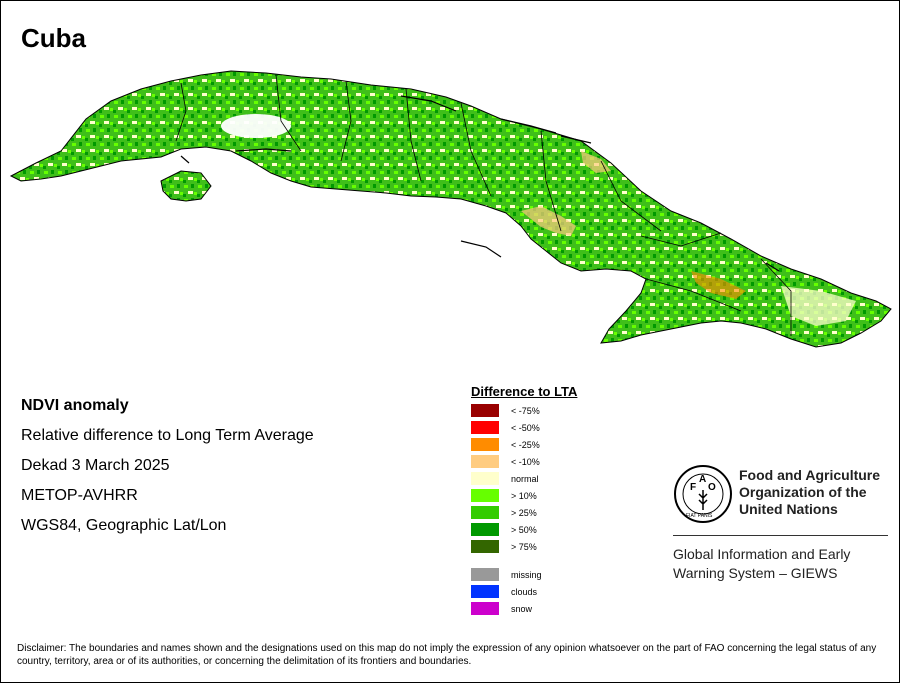  Describe the element at coordinates (95, 465) in the screenshot. I see `product-period: Dekad 3 March 2025` at that location.